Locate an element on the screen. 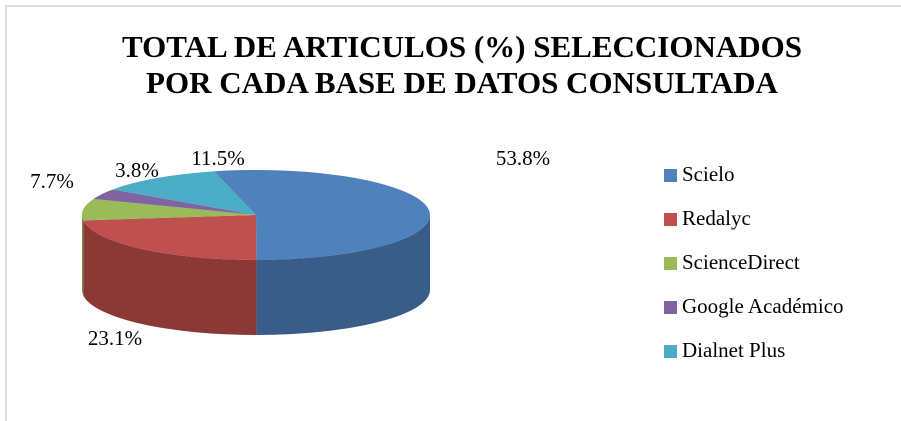 This screenshot has width=901, height=421. data-label: 53.8% is located at coordinates (523, 158).